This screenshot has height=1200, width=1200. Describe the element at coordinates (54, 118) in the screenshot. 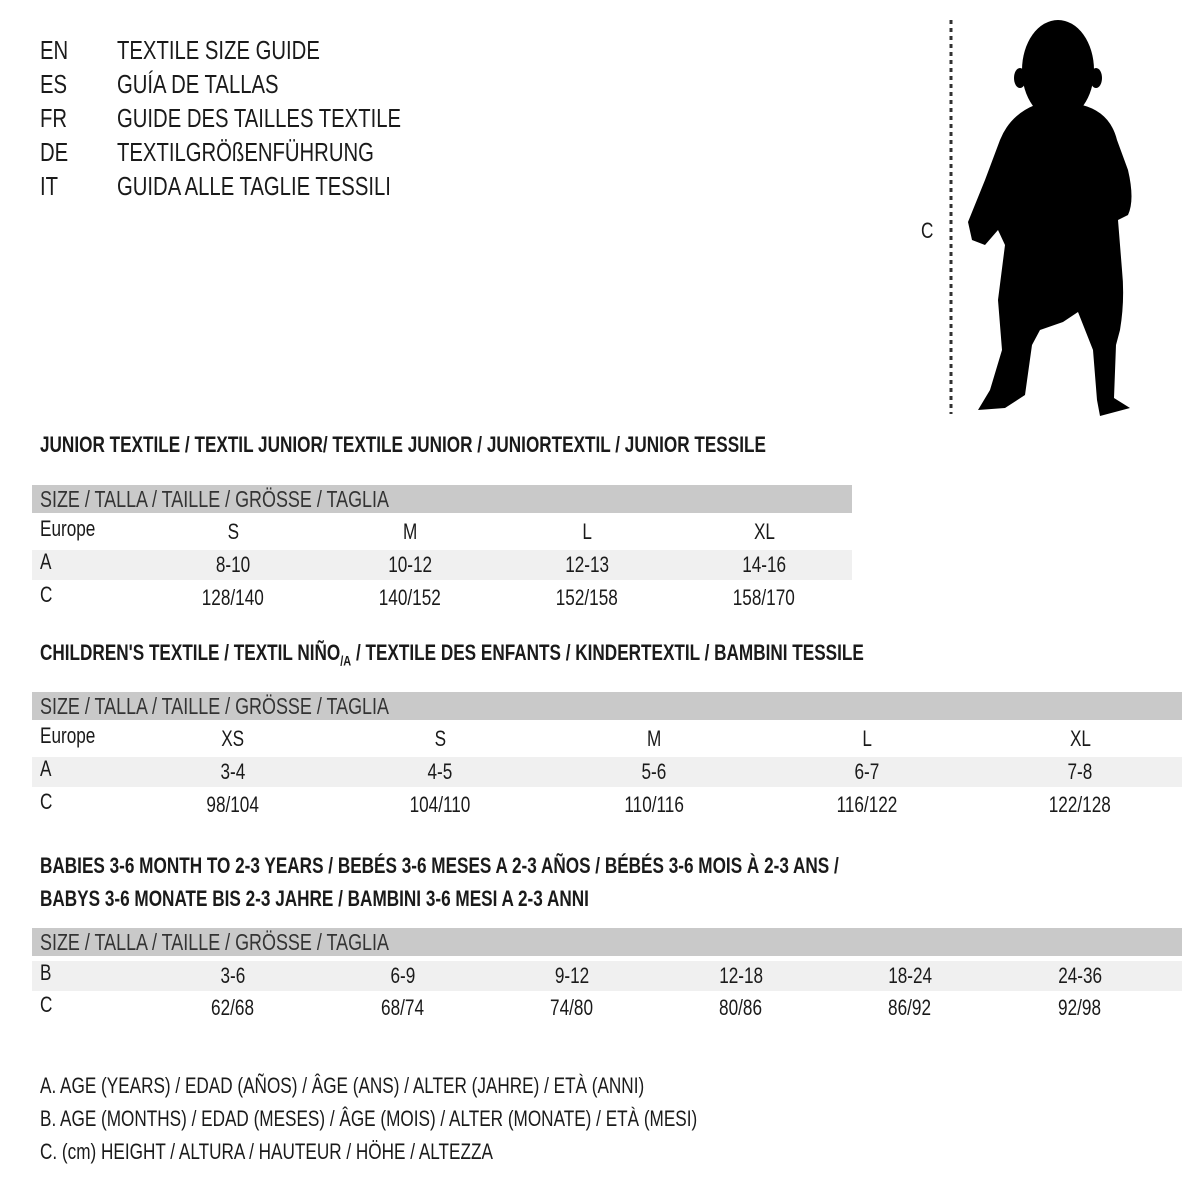

I see `lang-code: FR` at that location.